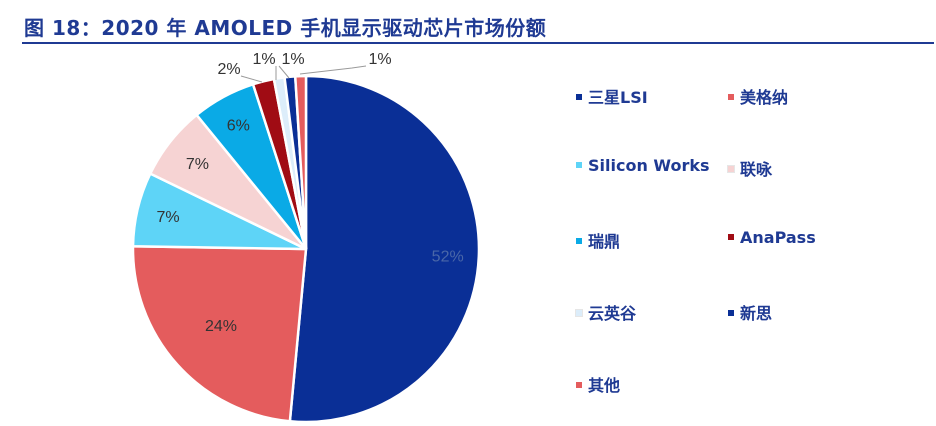 The width and height of the screenshot is (936, 426). I want to click on legend-label: Silicon Works, so click(649, 165).